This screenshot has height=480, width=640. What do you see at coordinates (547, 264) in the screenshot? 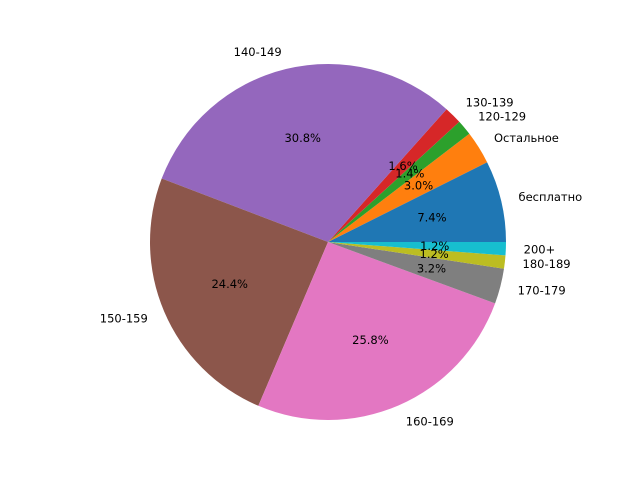
I see `slice-label-9: 180-189` at bounding box center [547, 264].